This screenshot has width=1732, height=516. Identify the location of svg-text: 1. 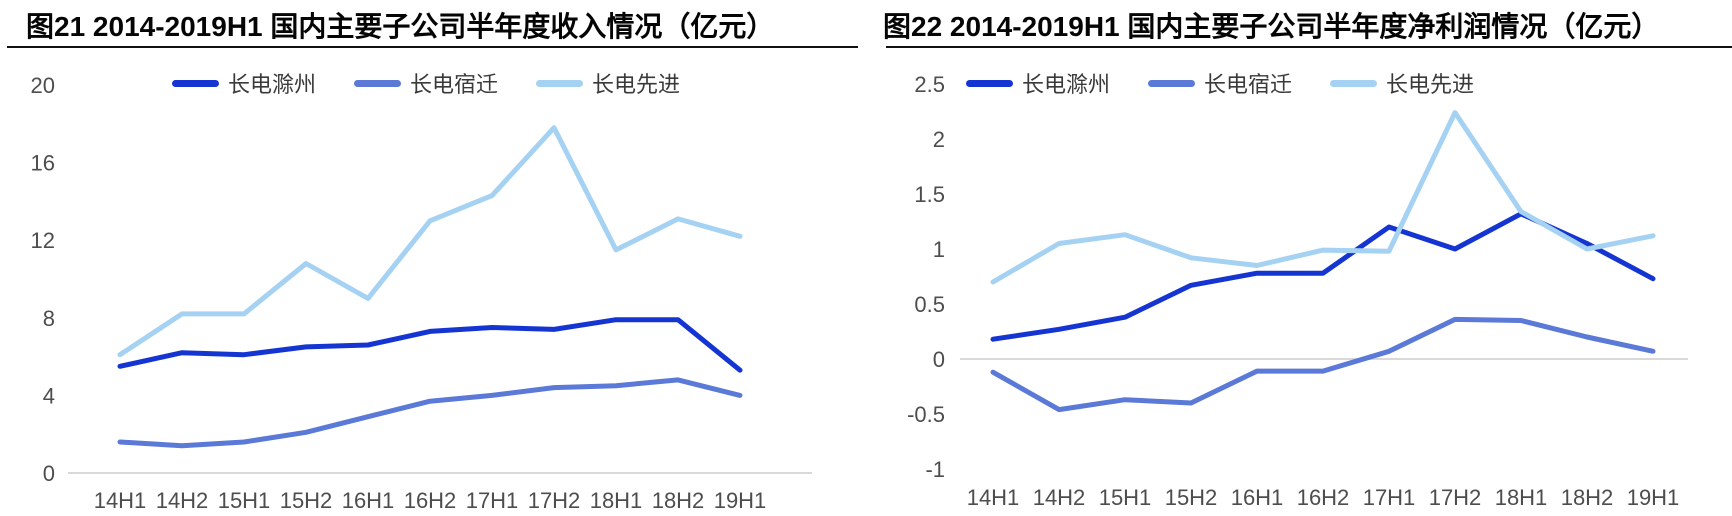
(939, 249).